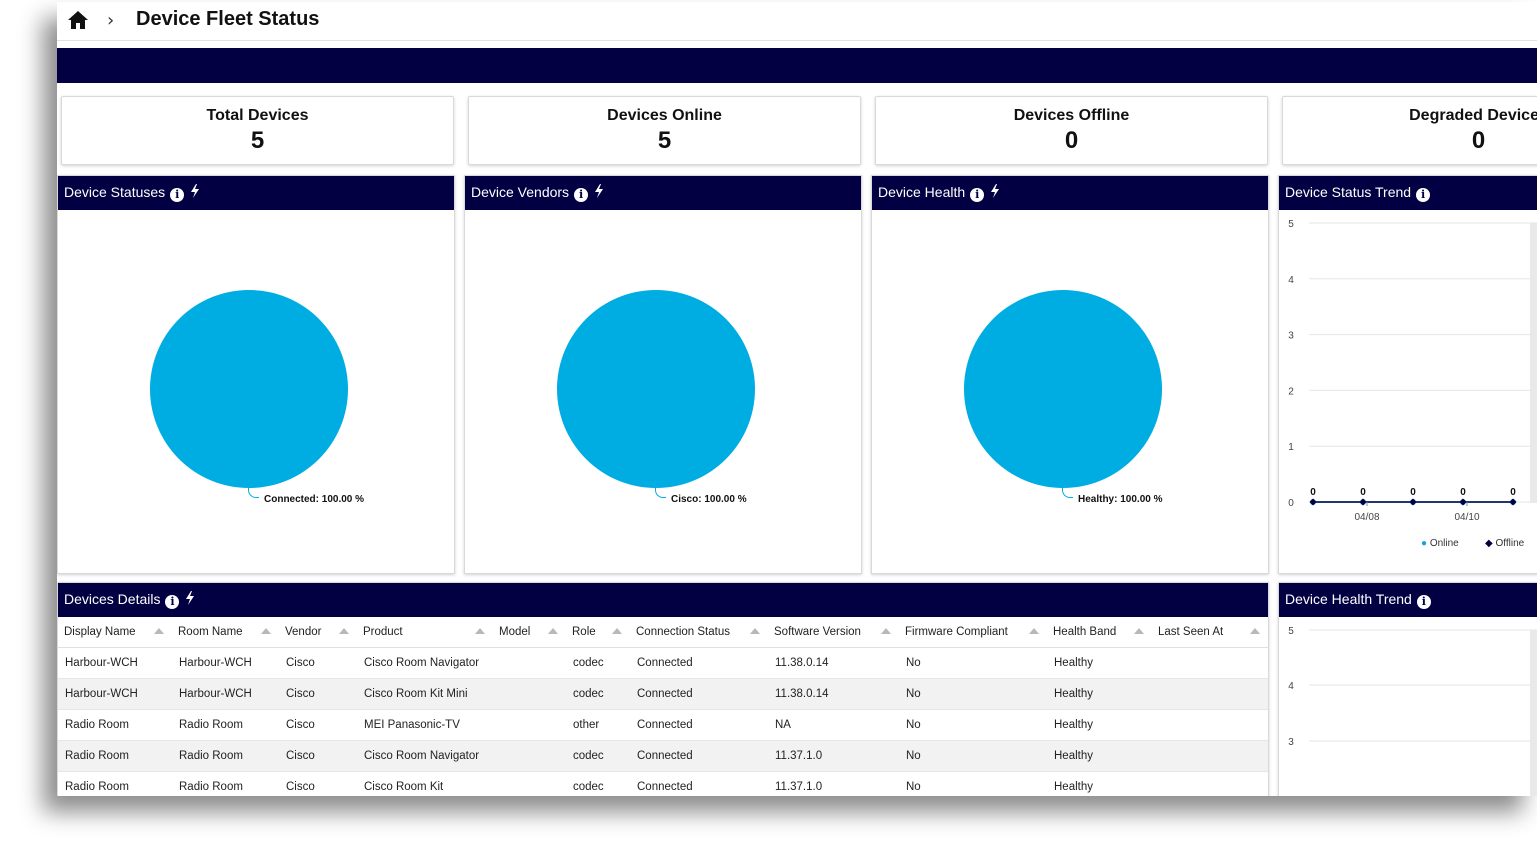 This screenshot has height=847, width=1537. I want to click on column-header: Last Seen At, so click(1210, 632).